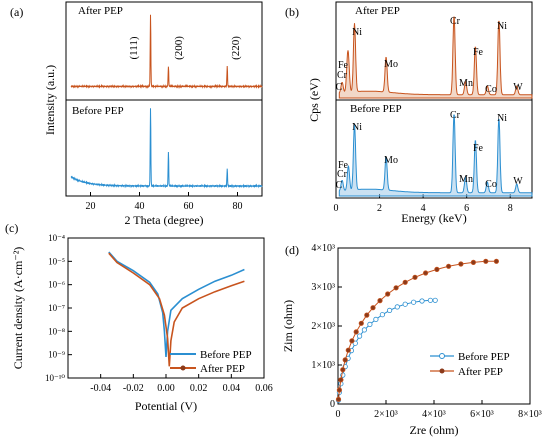 The width and height of the screenshot is (550, 439). What do you see at coordinates (56, 308) in the screenshot?
I see `chart-c-ytick-label: 10⁻⁷` at bounding box center [56, 308].